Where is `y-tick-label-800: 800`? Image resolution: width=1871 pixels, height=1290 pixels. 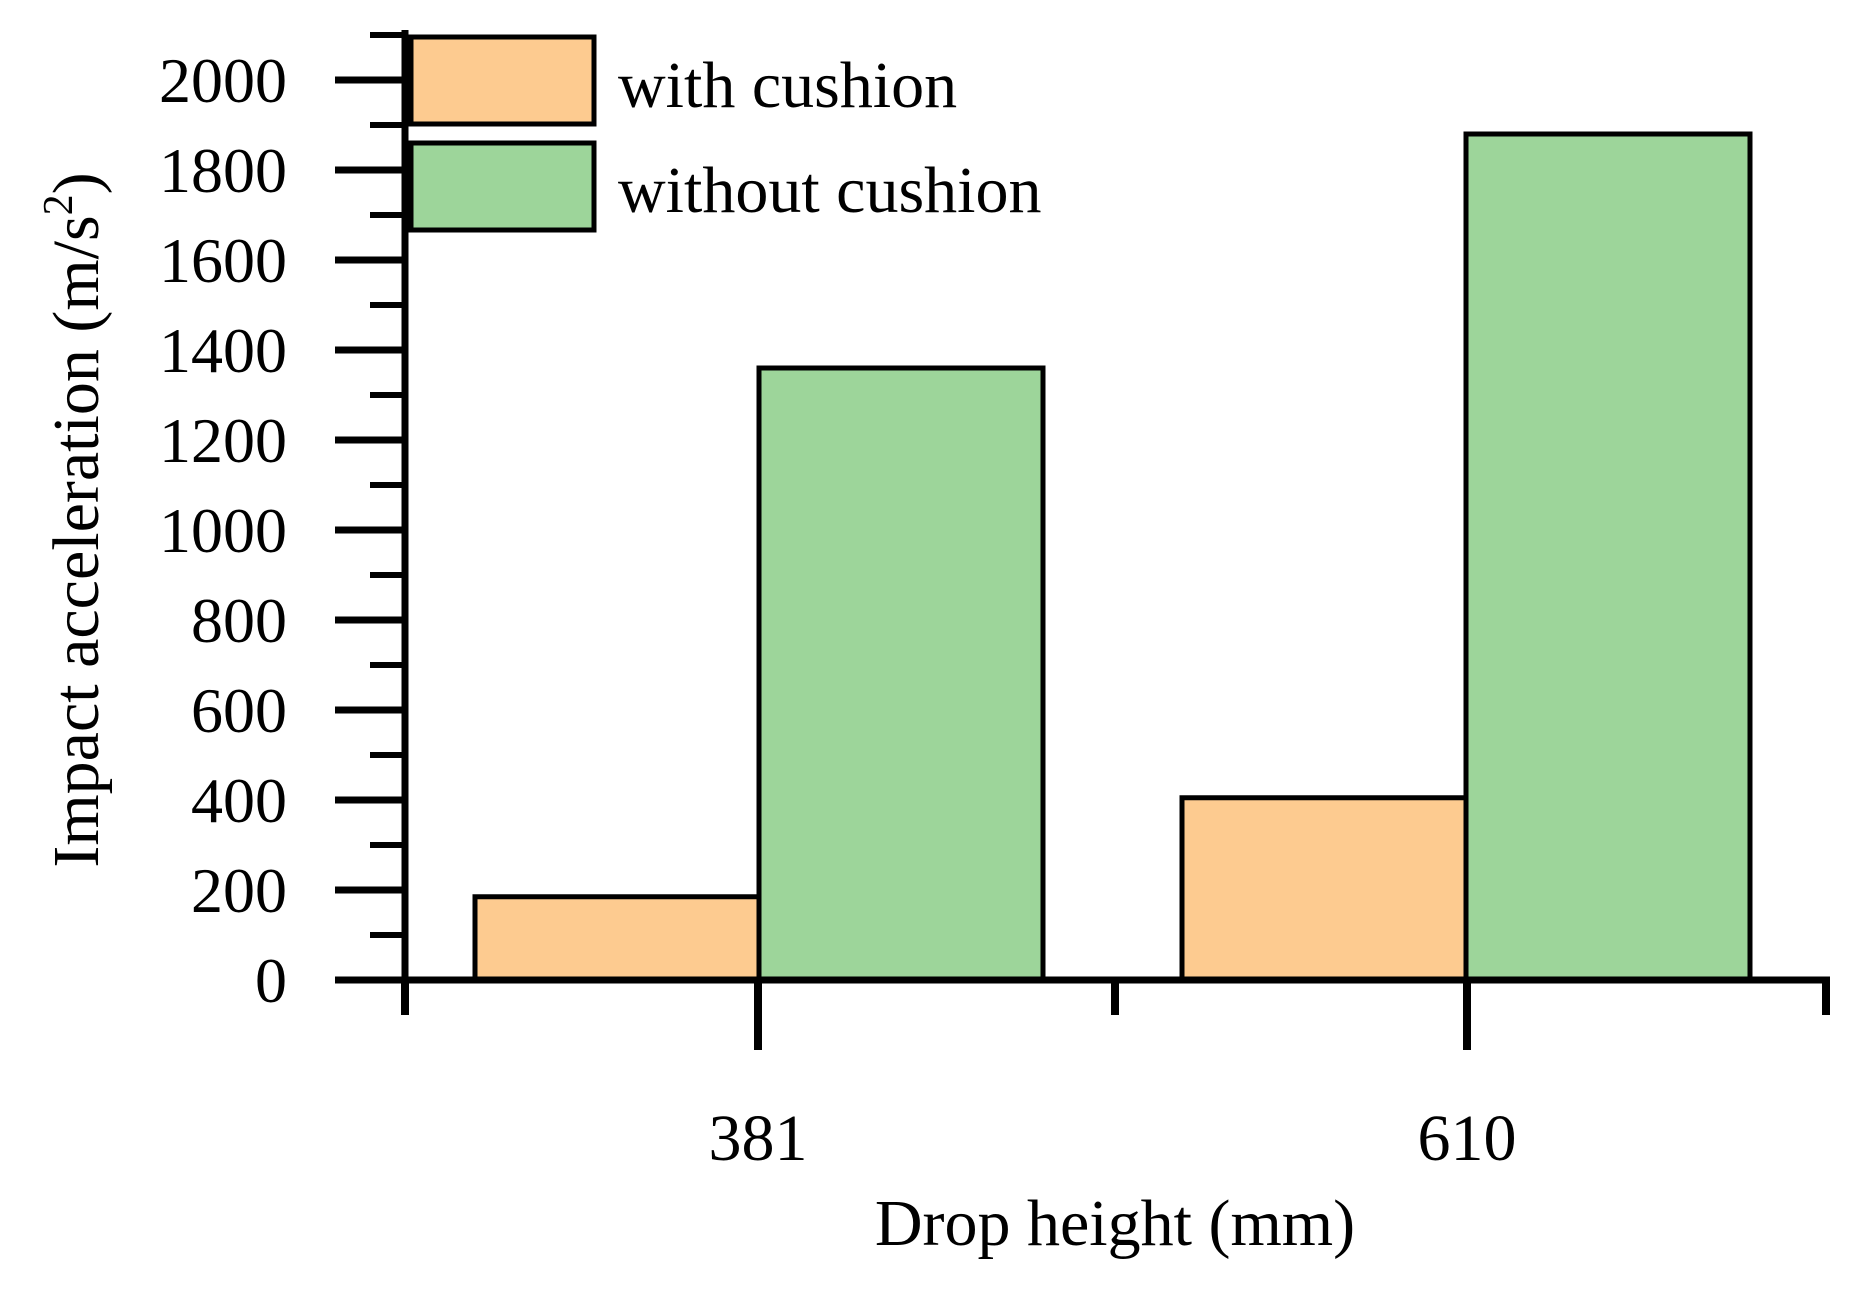 y-tick-label-800: 800 is located at coordinates (239, 620).